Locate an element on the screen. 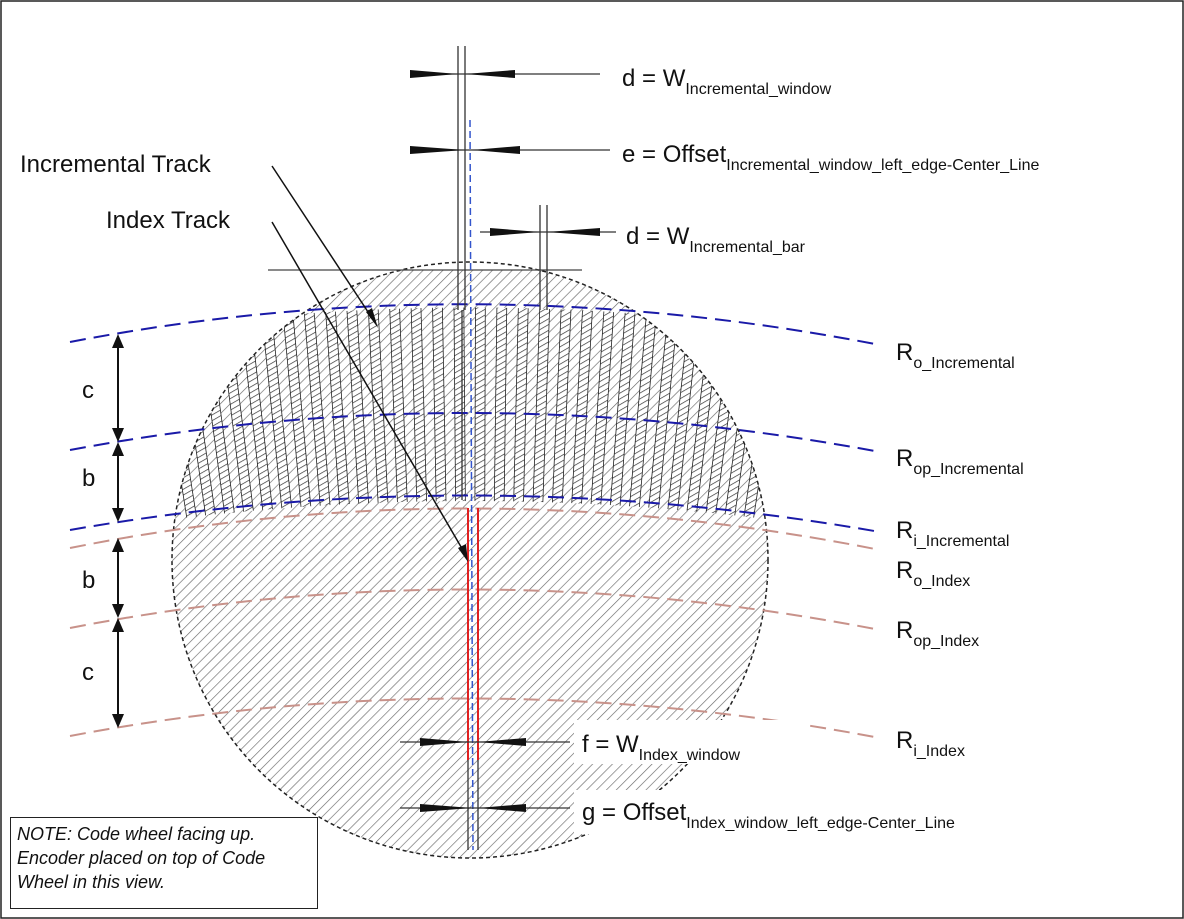 The width and height of the screenshot is (1184, 919). incremental-window-lines is located at coordinates (502, 273).